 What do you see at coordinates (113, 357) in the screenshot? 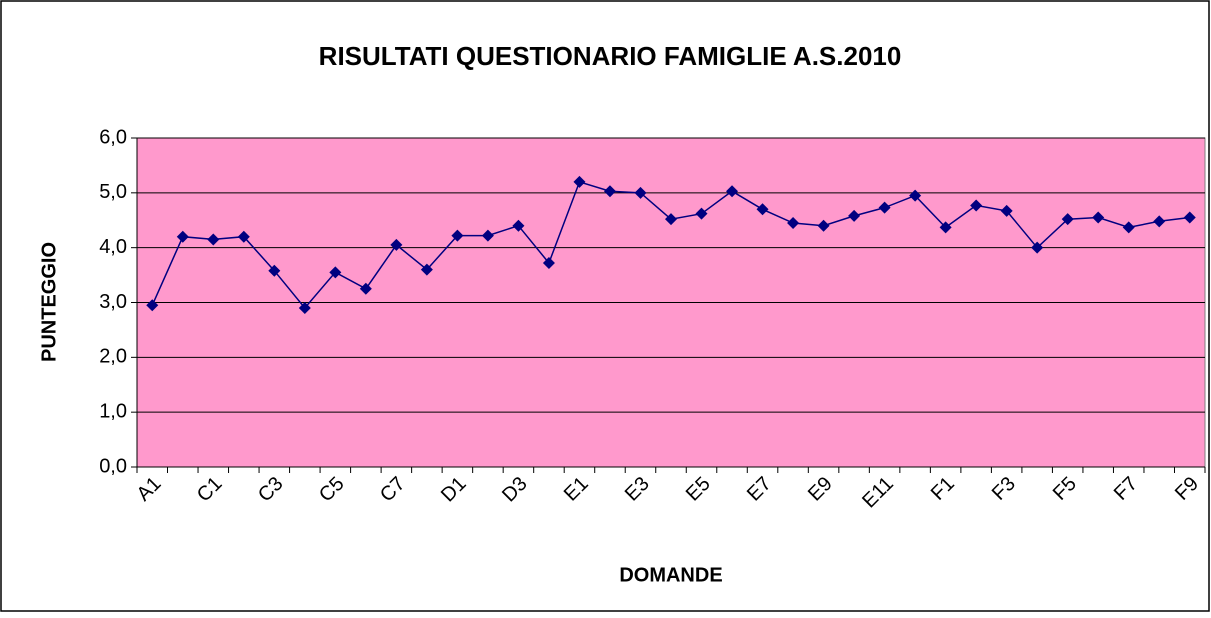
I see `y-tick-label: 2,0` at bounding box center [113, 357].